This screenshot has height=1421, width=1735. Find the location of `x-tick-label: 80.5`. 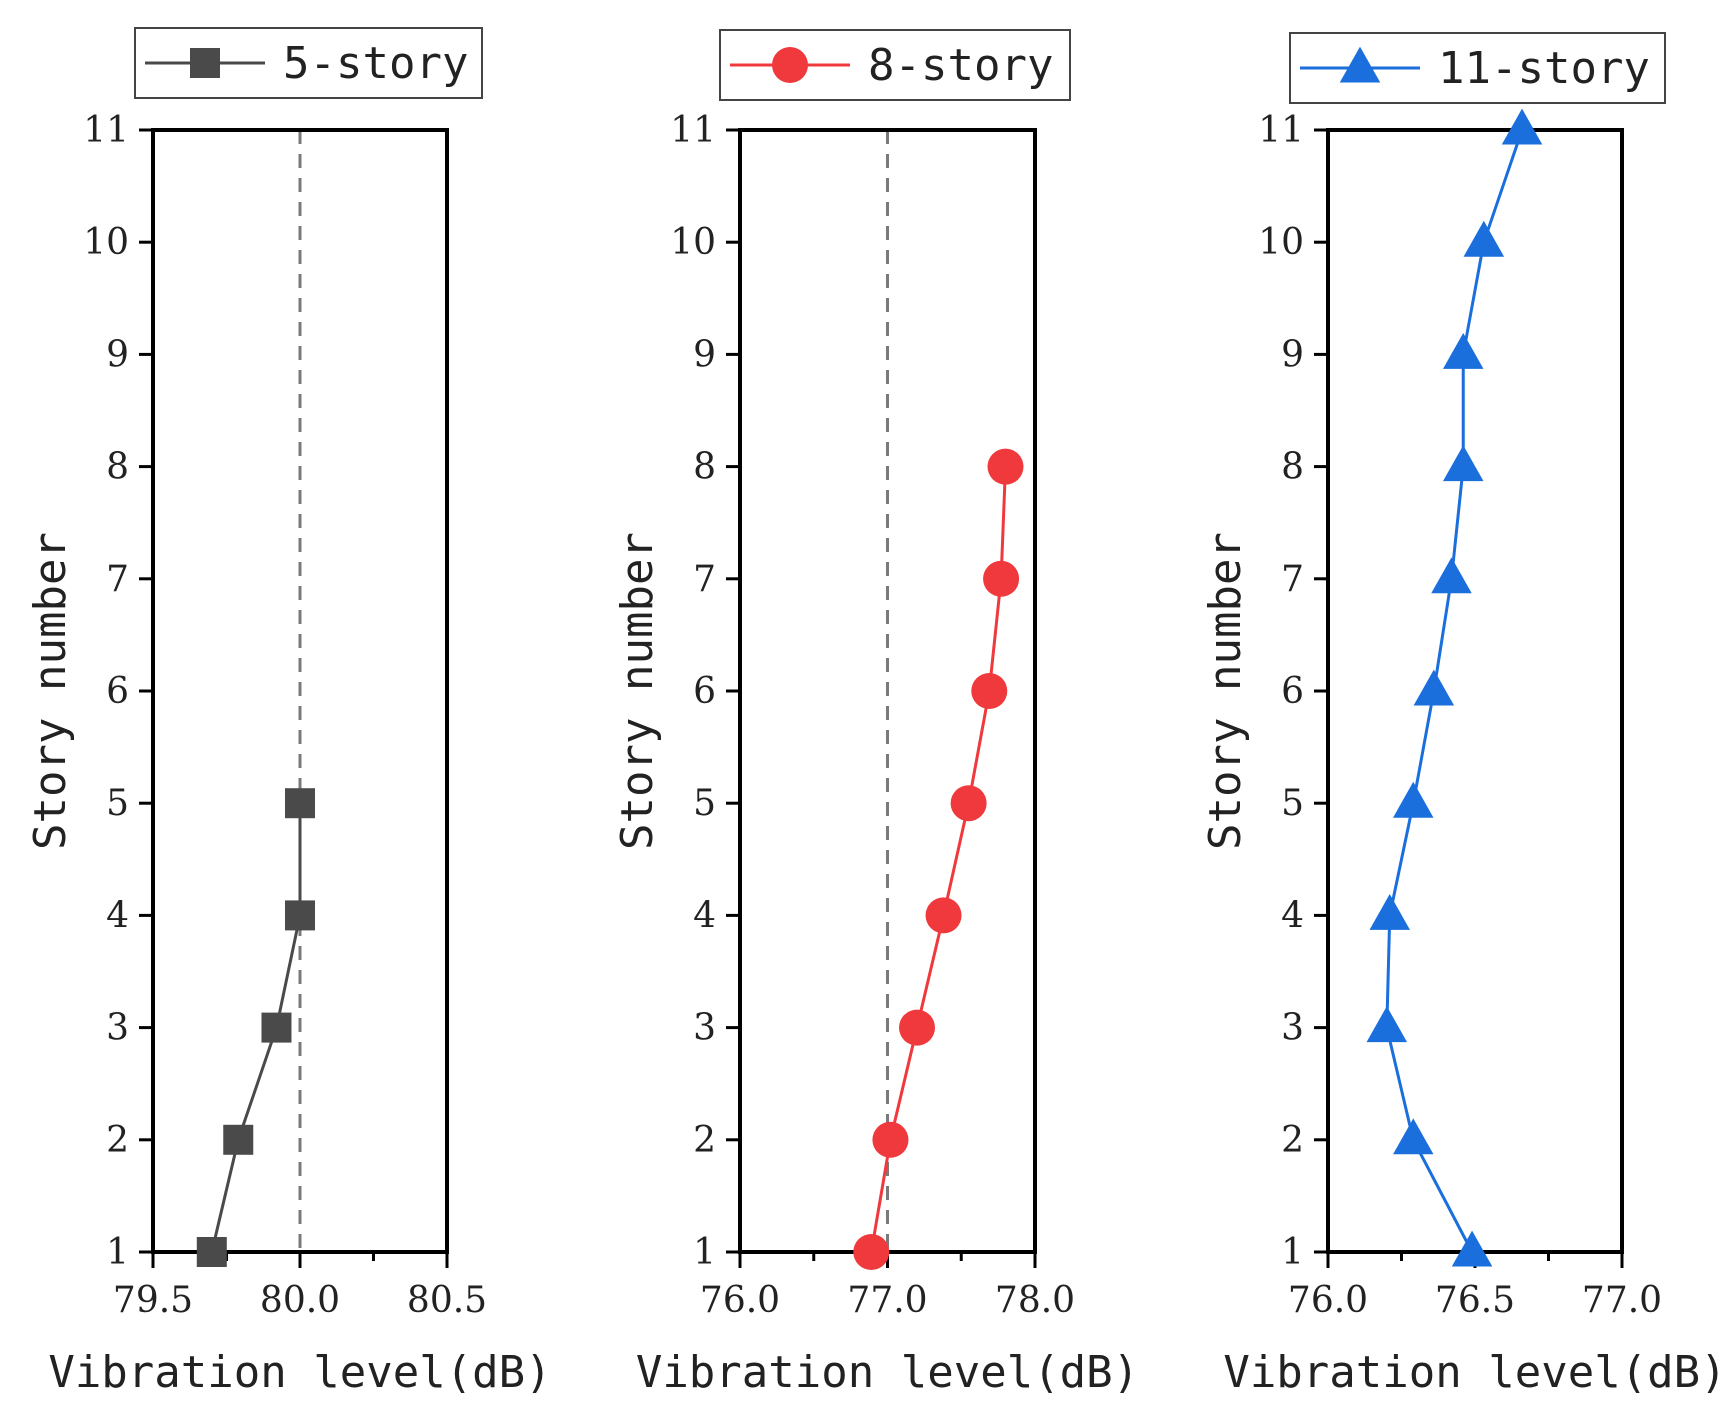

x-tick-label: 80.5 is located at coordinates (447, 1300).